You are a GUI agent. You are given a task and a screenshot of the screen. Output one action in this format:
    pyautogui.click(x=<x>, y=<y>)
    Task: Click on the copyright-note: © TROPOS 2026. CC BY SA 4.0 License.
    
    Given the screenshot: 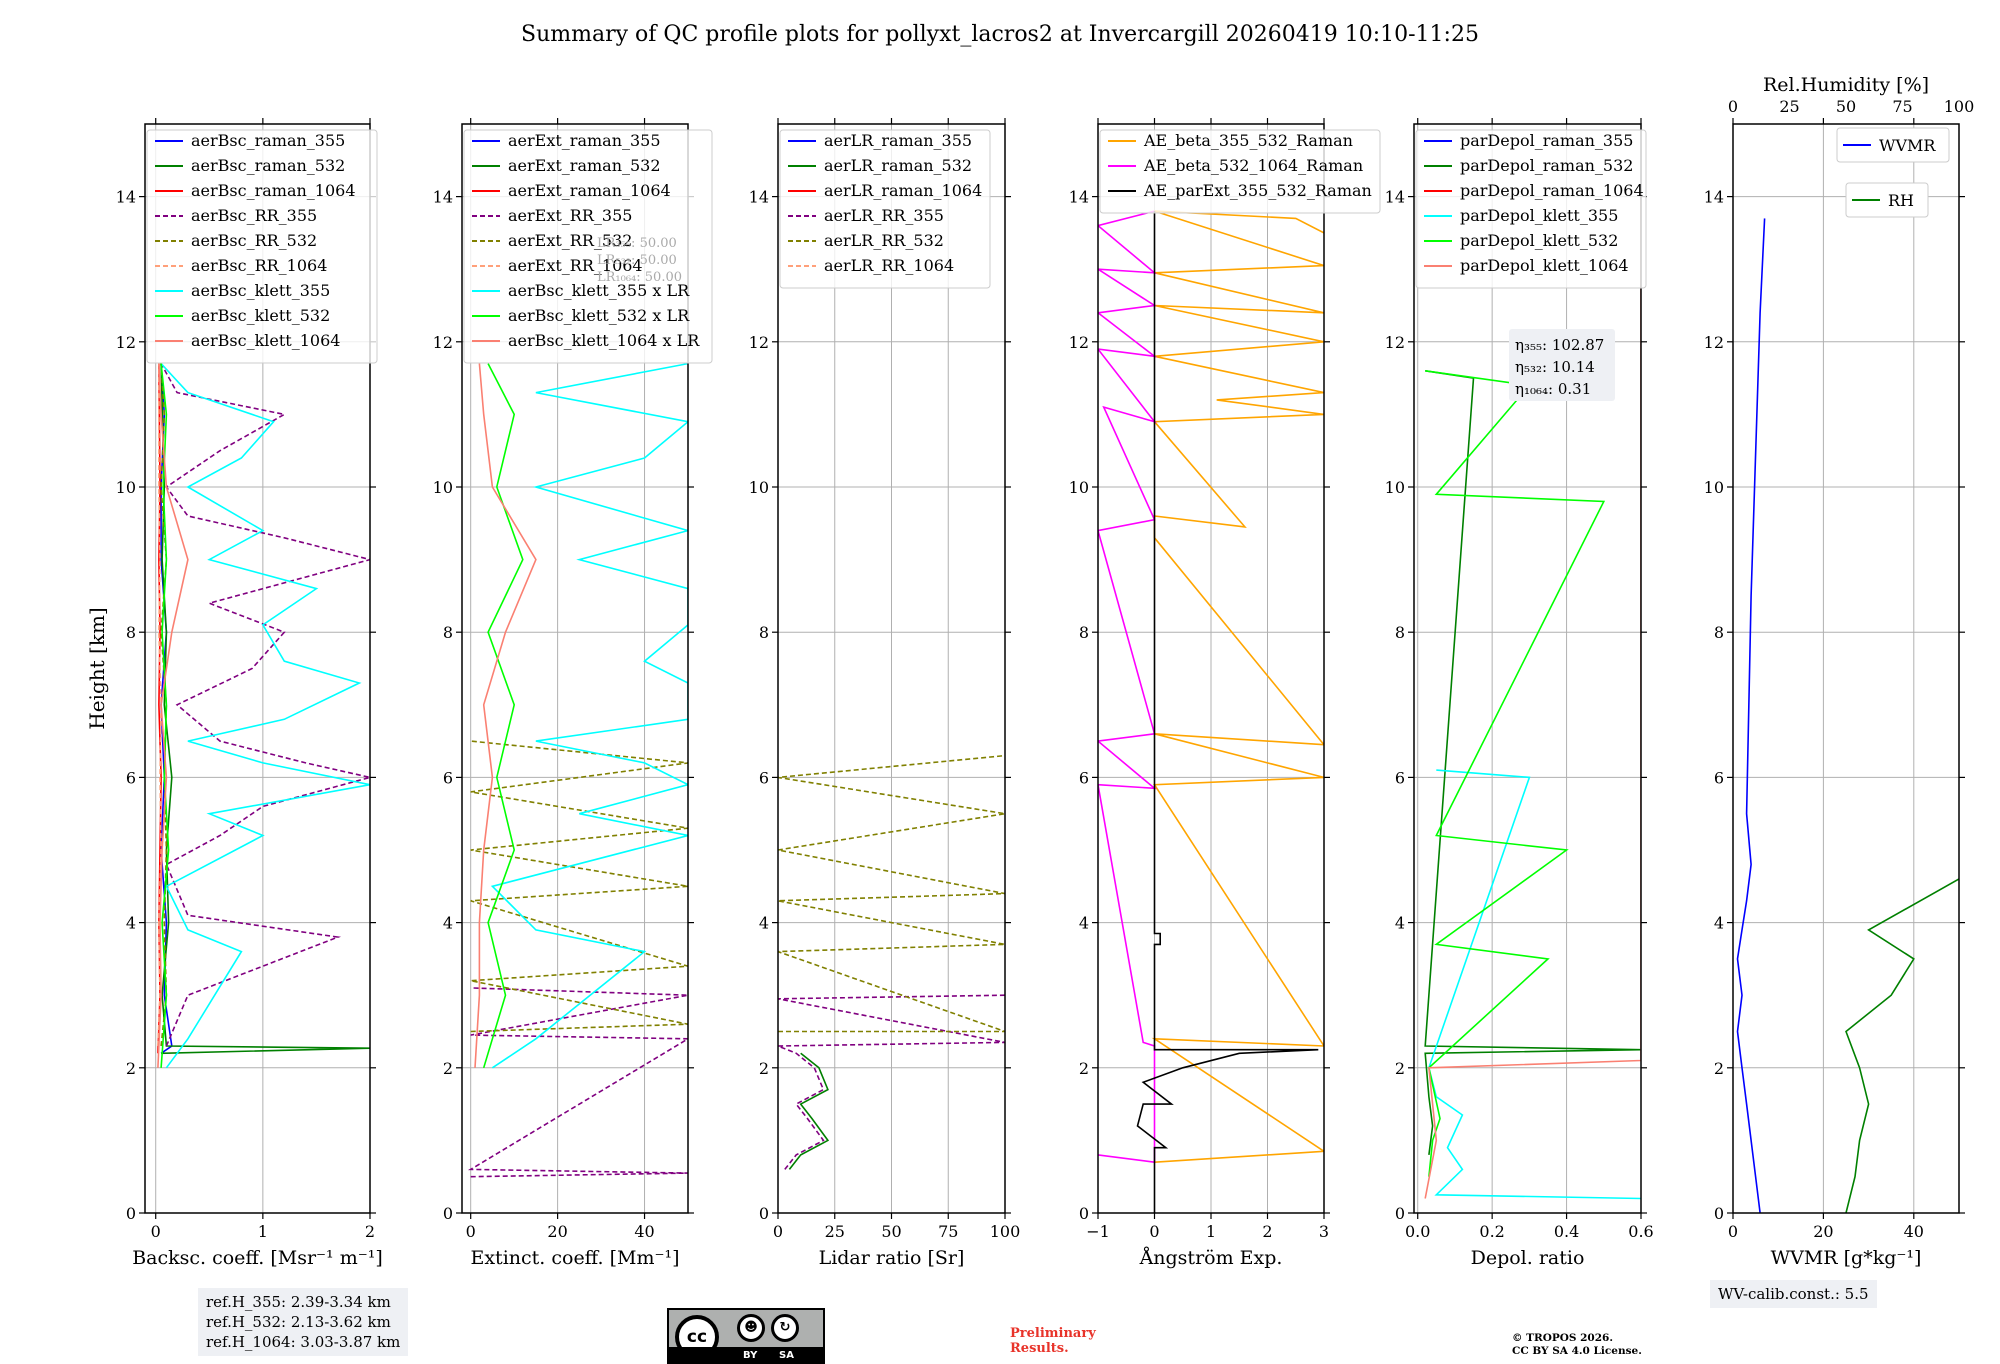 What is the action you would take?
    pyautogui.click(x=1577, y=1345)
    